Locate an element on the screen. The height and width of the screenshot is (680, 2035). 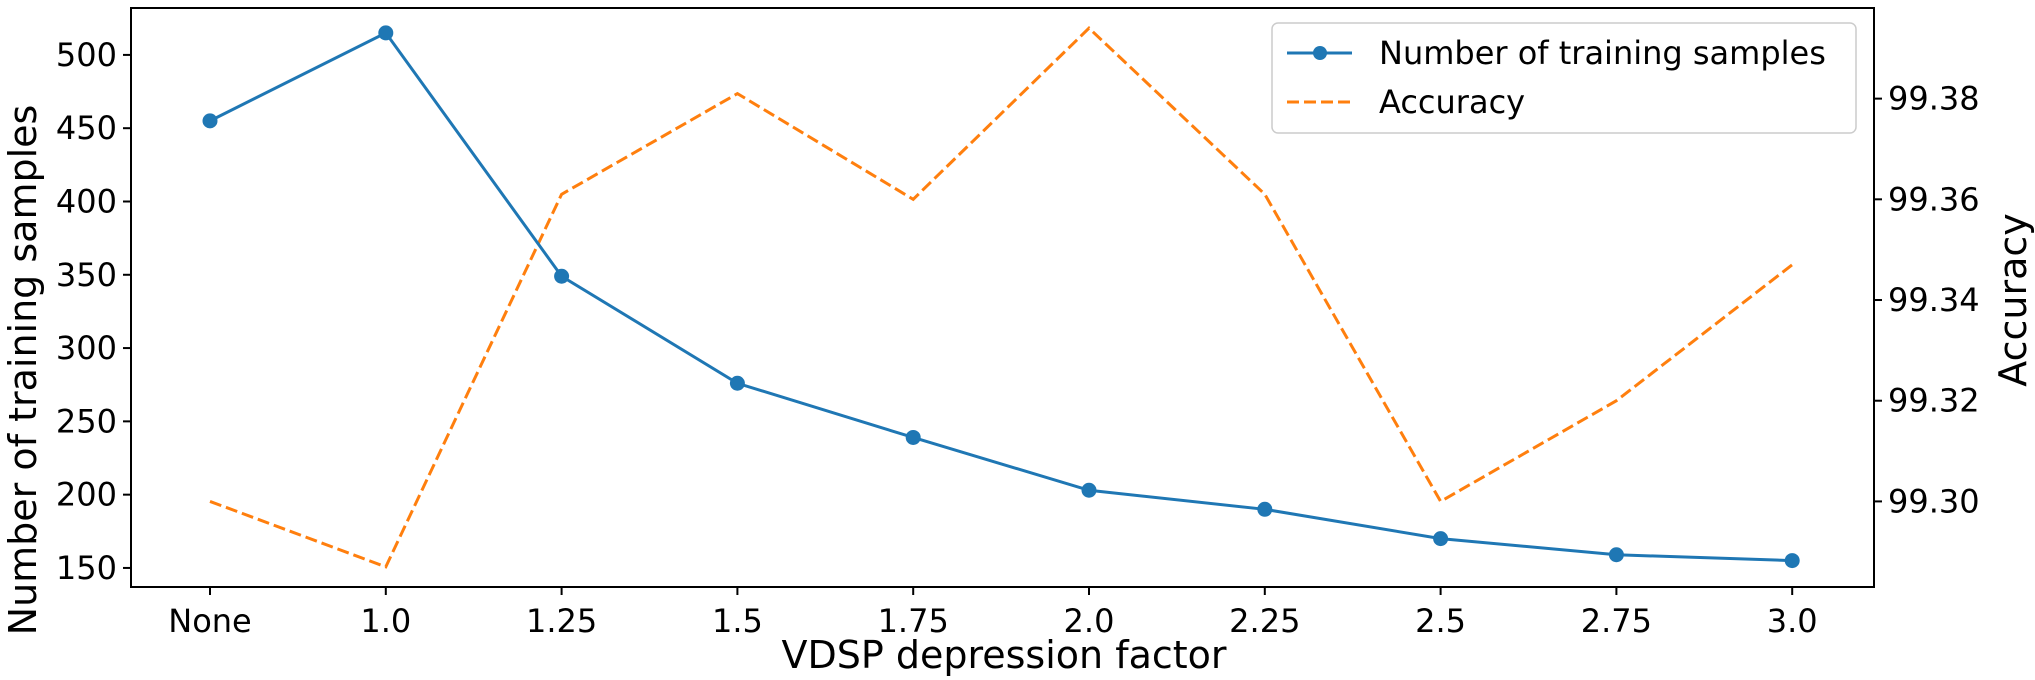
x-tick-label: 3.0 is located at coordinates (1792, 621).